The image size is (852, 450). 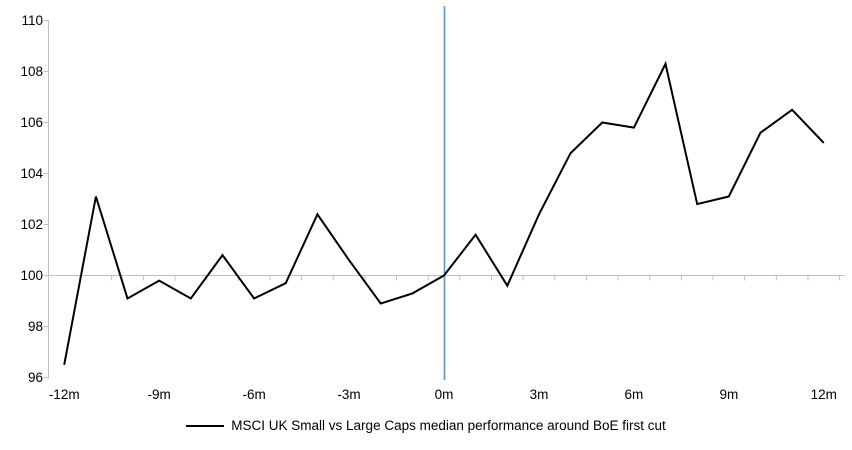 What do you see at coordinates (35, 377) in the screenshot?
I see `y-tick-label: 96` at bounding box center [35, 377].